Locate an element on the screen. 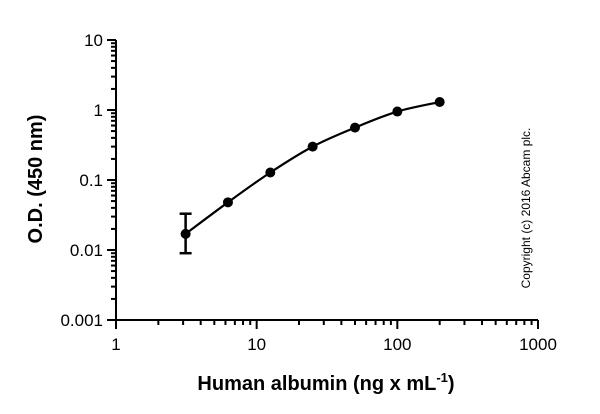 The height and width of the screenshot is (414, 600). x-axis-title-main: Human albumin (ng x mL is located at coordinates (316, 384).